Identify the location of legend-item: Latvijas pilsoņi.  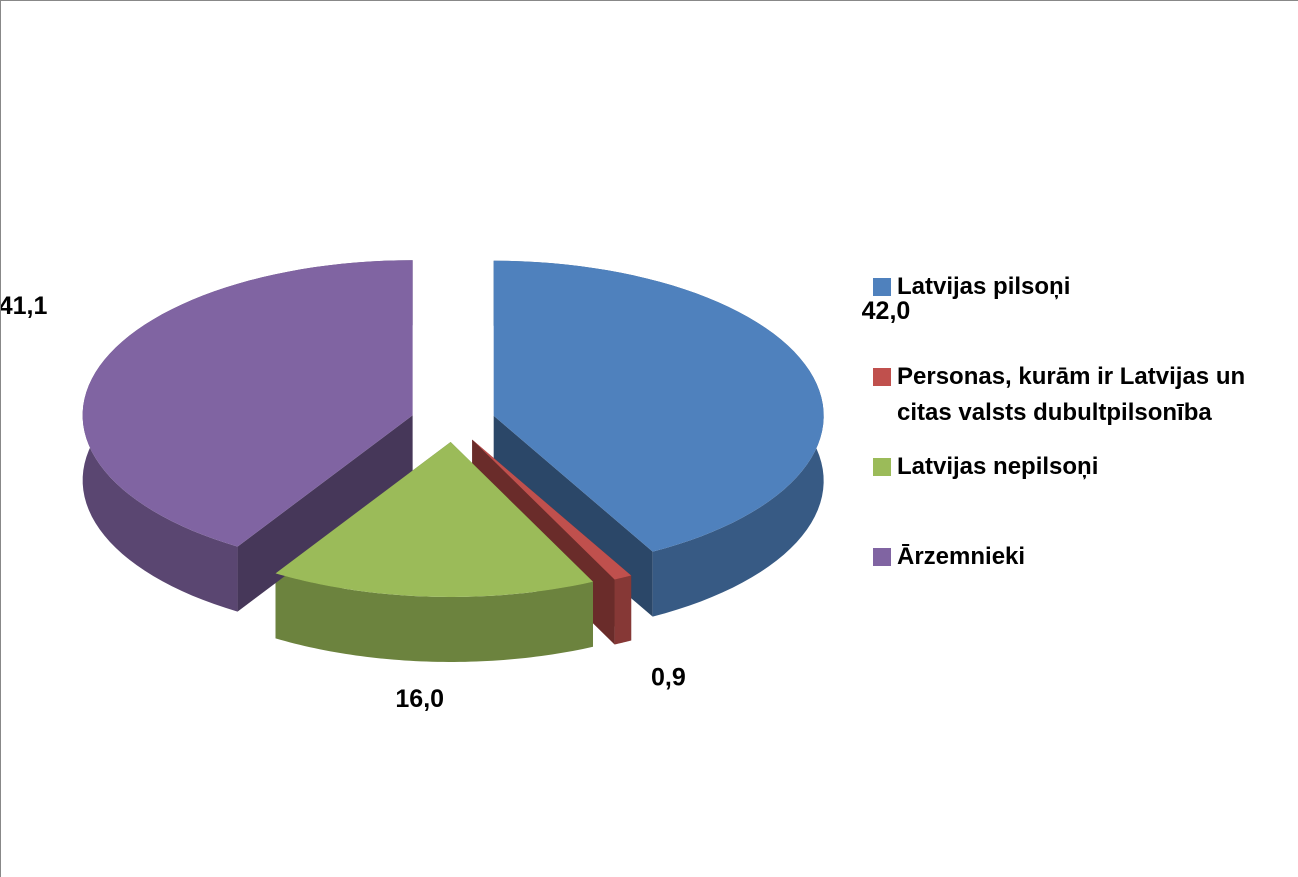
(1083, 287).